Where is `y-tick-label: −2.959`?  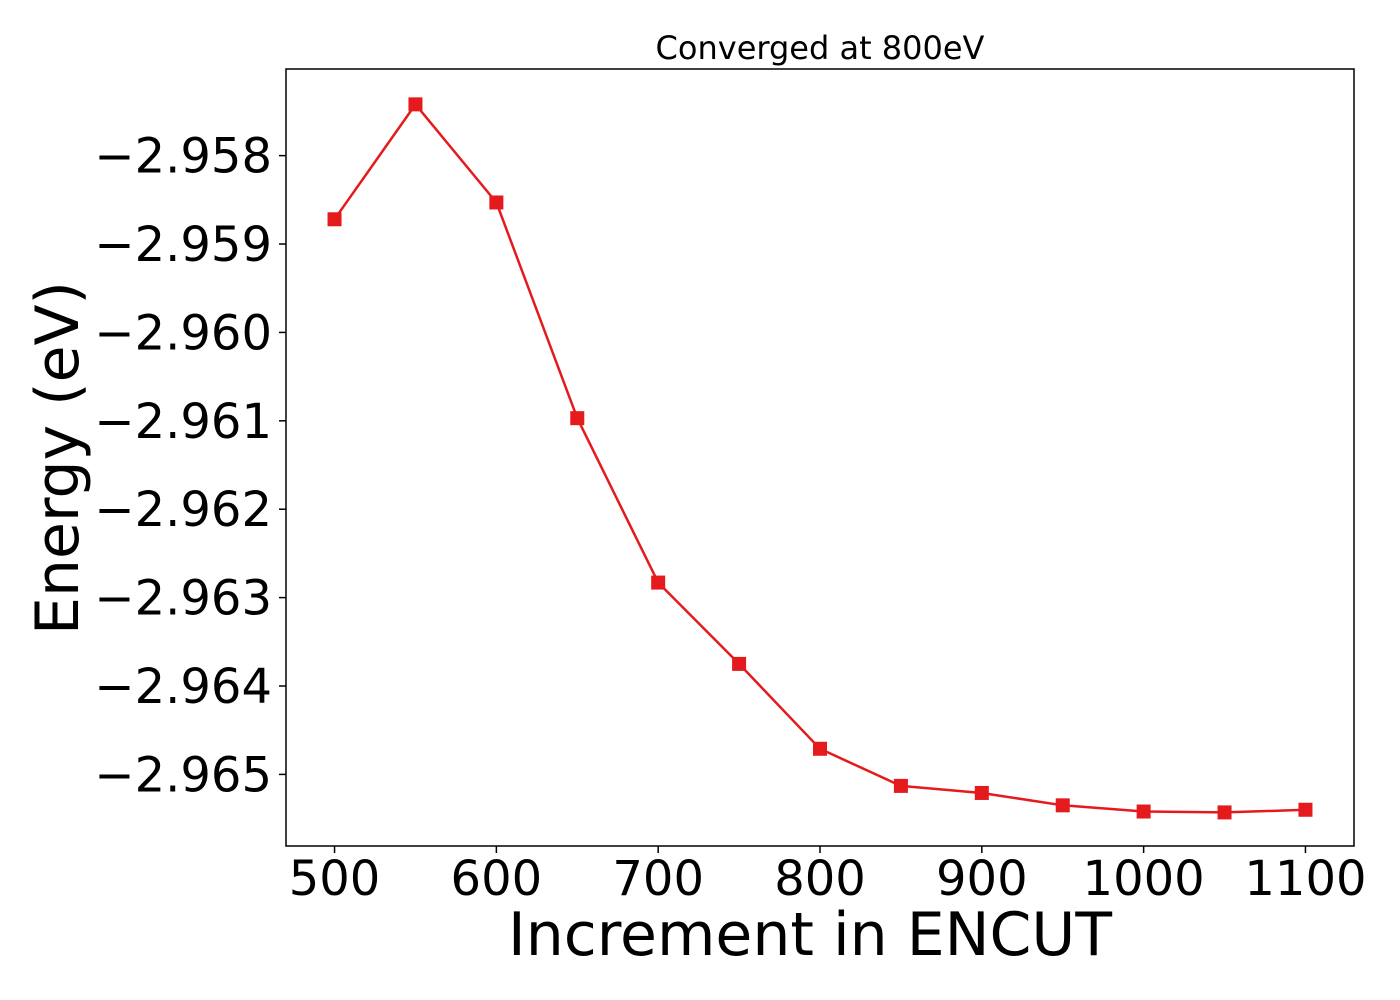 y-tick-label: −2.959 is located at coordinates (183, 245).